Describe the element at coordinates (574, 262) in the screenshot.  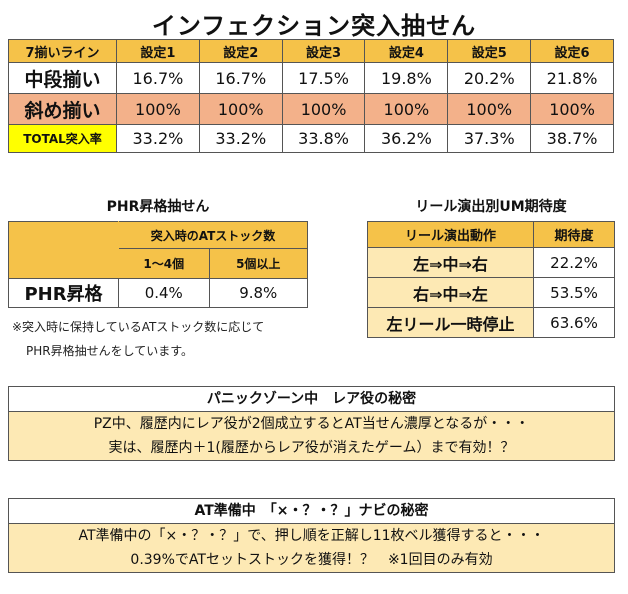
I see `reel-value: 22.2%` at that location.